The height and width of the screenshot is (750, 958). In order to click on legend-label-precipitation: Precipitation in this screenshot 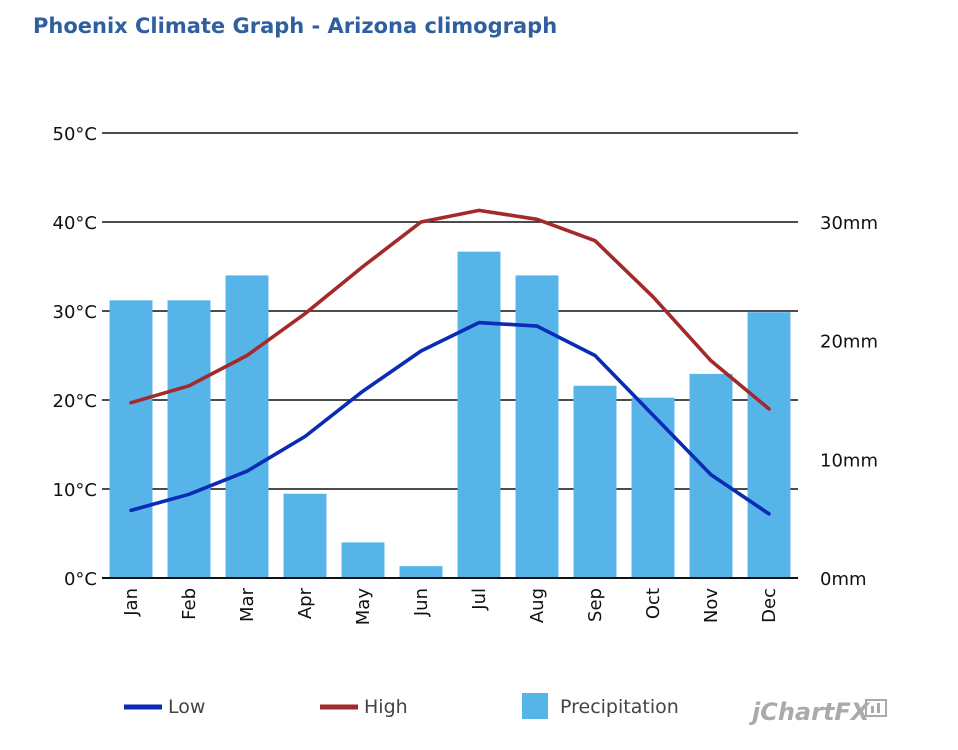, I will do `click(619, 707)`.